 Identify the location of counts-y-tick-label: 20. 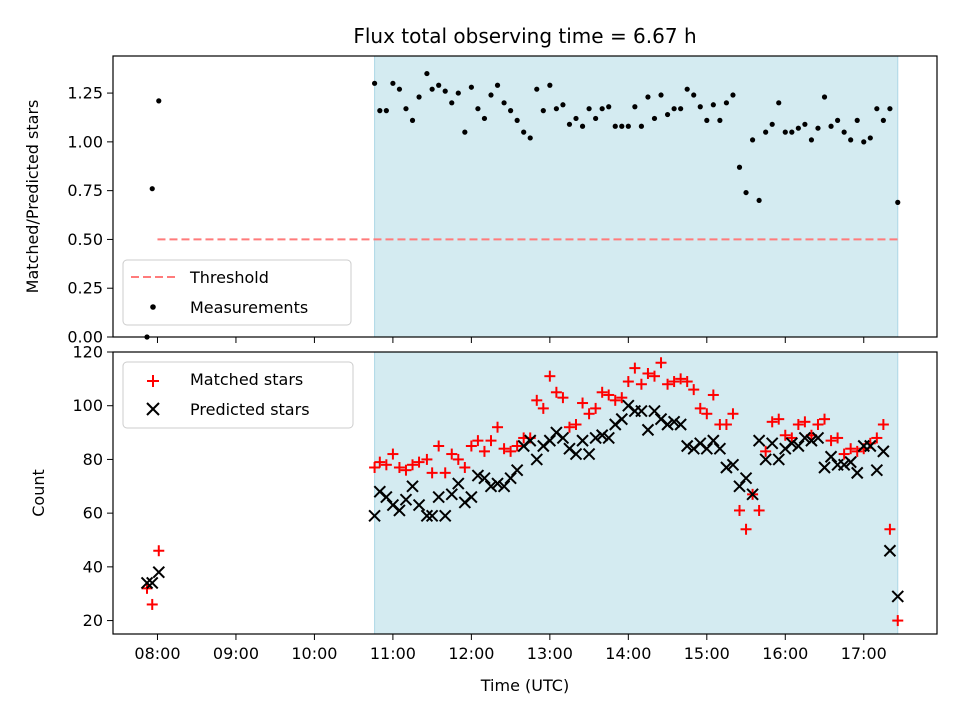
(93, 620).